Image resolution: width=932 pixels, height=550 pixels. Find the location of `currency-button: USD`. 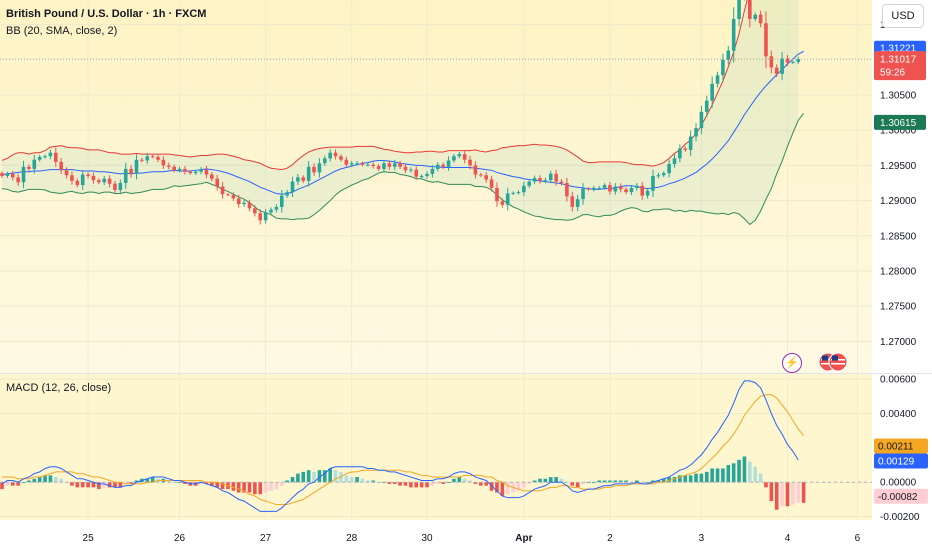

currency-button: USD is located at coordinates (903, 16).